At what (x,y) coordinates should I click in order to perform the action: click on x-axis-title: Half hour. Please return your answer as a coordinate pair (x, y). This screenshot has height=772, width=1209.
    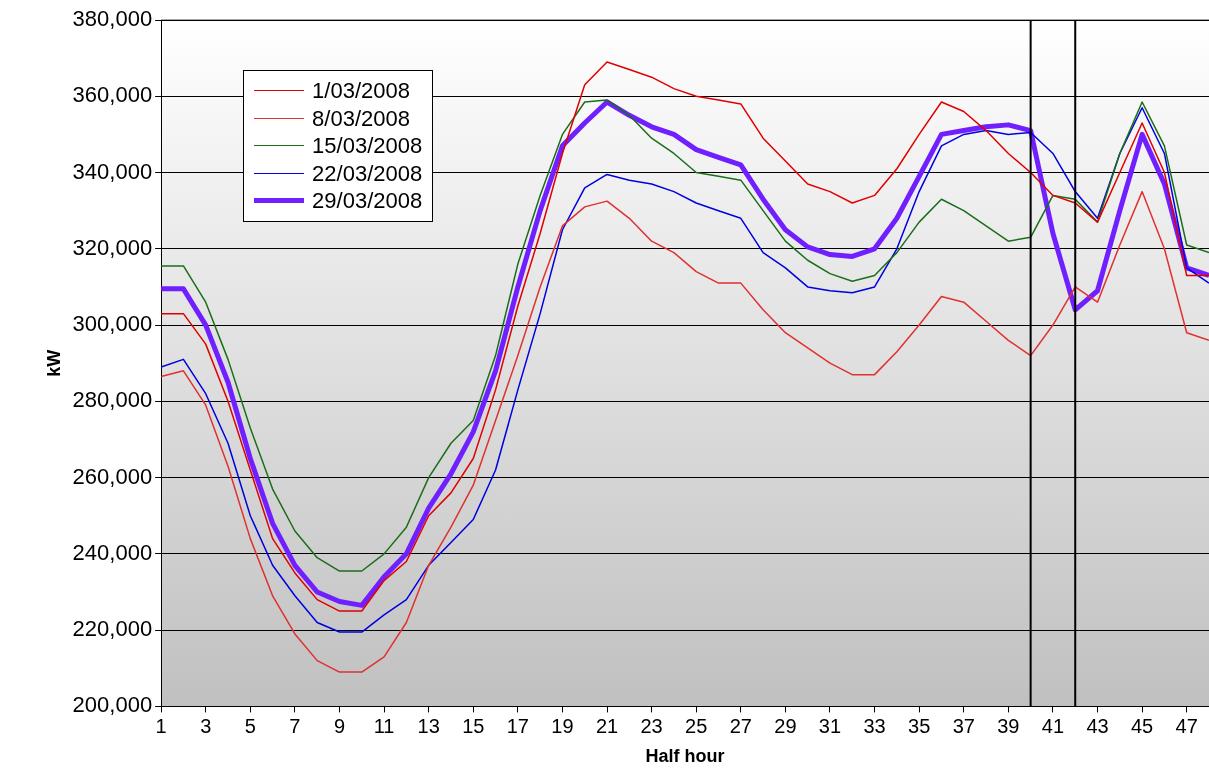
    Looking at the image, I should click on (685, 756).